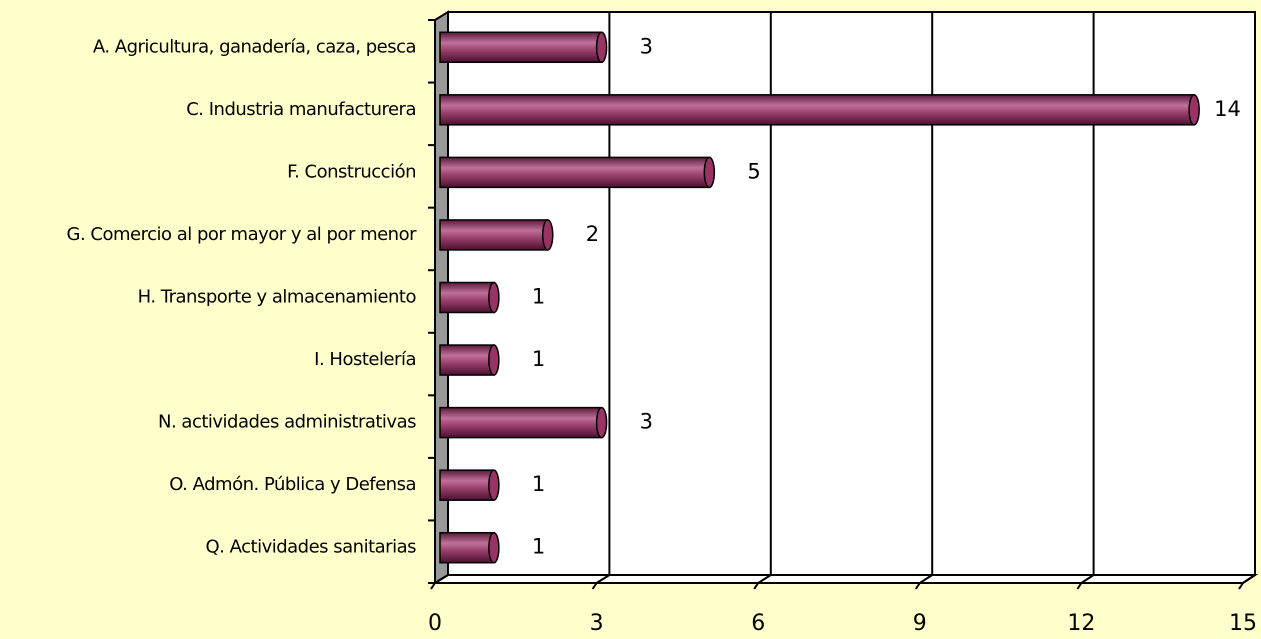 This screenshot has height=639, width=1261. I want to click on x-tick-label: 9, so click(920, 623).